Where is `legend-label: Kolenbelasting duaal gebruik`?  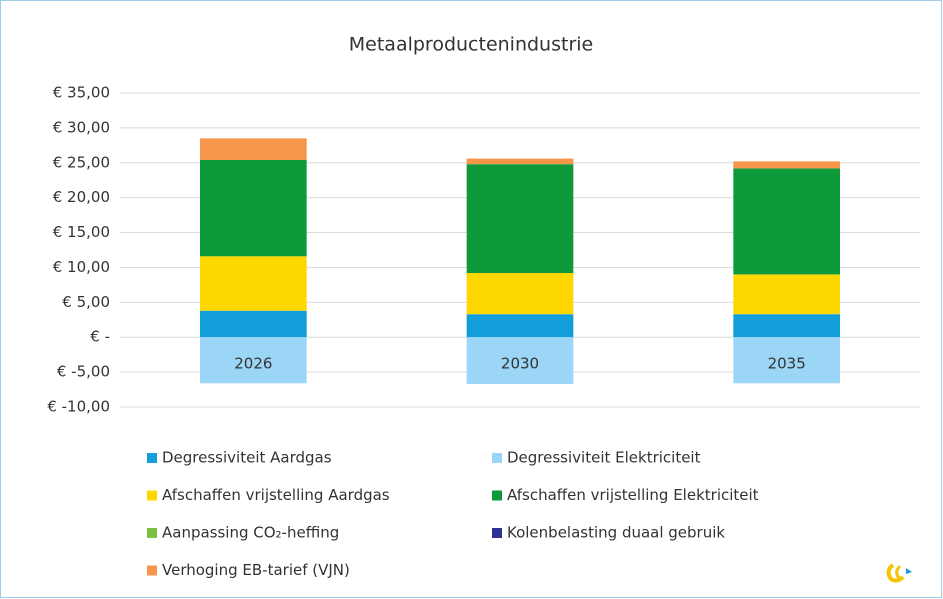
legend-label: Kolenbelasting duaal gebruik is located at coordinates (616, 533).